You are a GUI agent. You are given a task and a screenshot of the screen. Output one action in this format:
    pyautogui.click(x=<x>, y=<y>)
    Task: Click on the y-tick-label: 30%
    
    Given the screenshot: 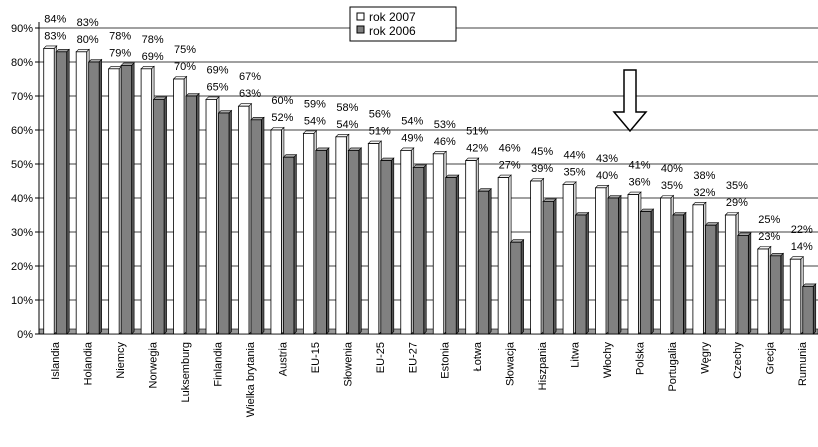 What is the action you would take?
    pyautogui.click(x=22, y=233)
    